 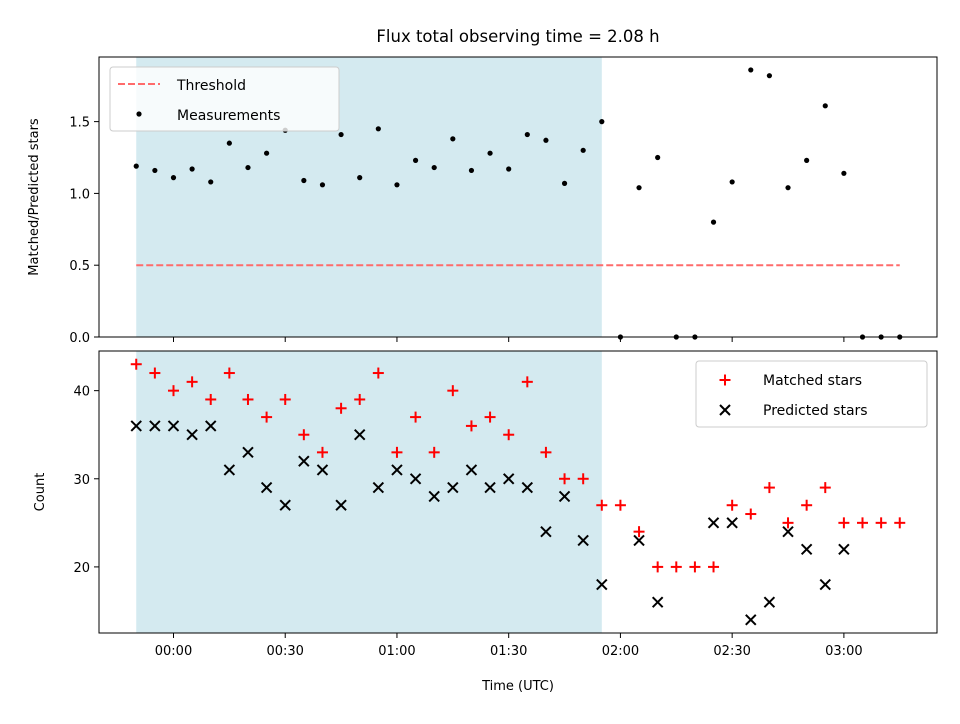 I want to click on y-tick-label: 0.0, so click(x=79, y=338).